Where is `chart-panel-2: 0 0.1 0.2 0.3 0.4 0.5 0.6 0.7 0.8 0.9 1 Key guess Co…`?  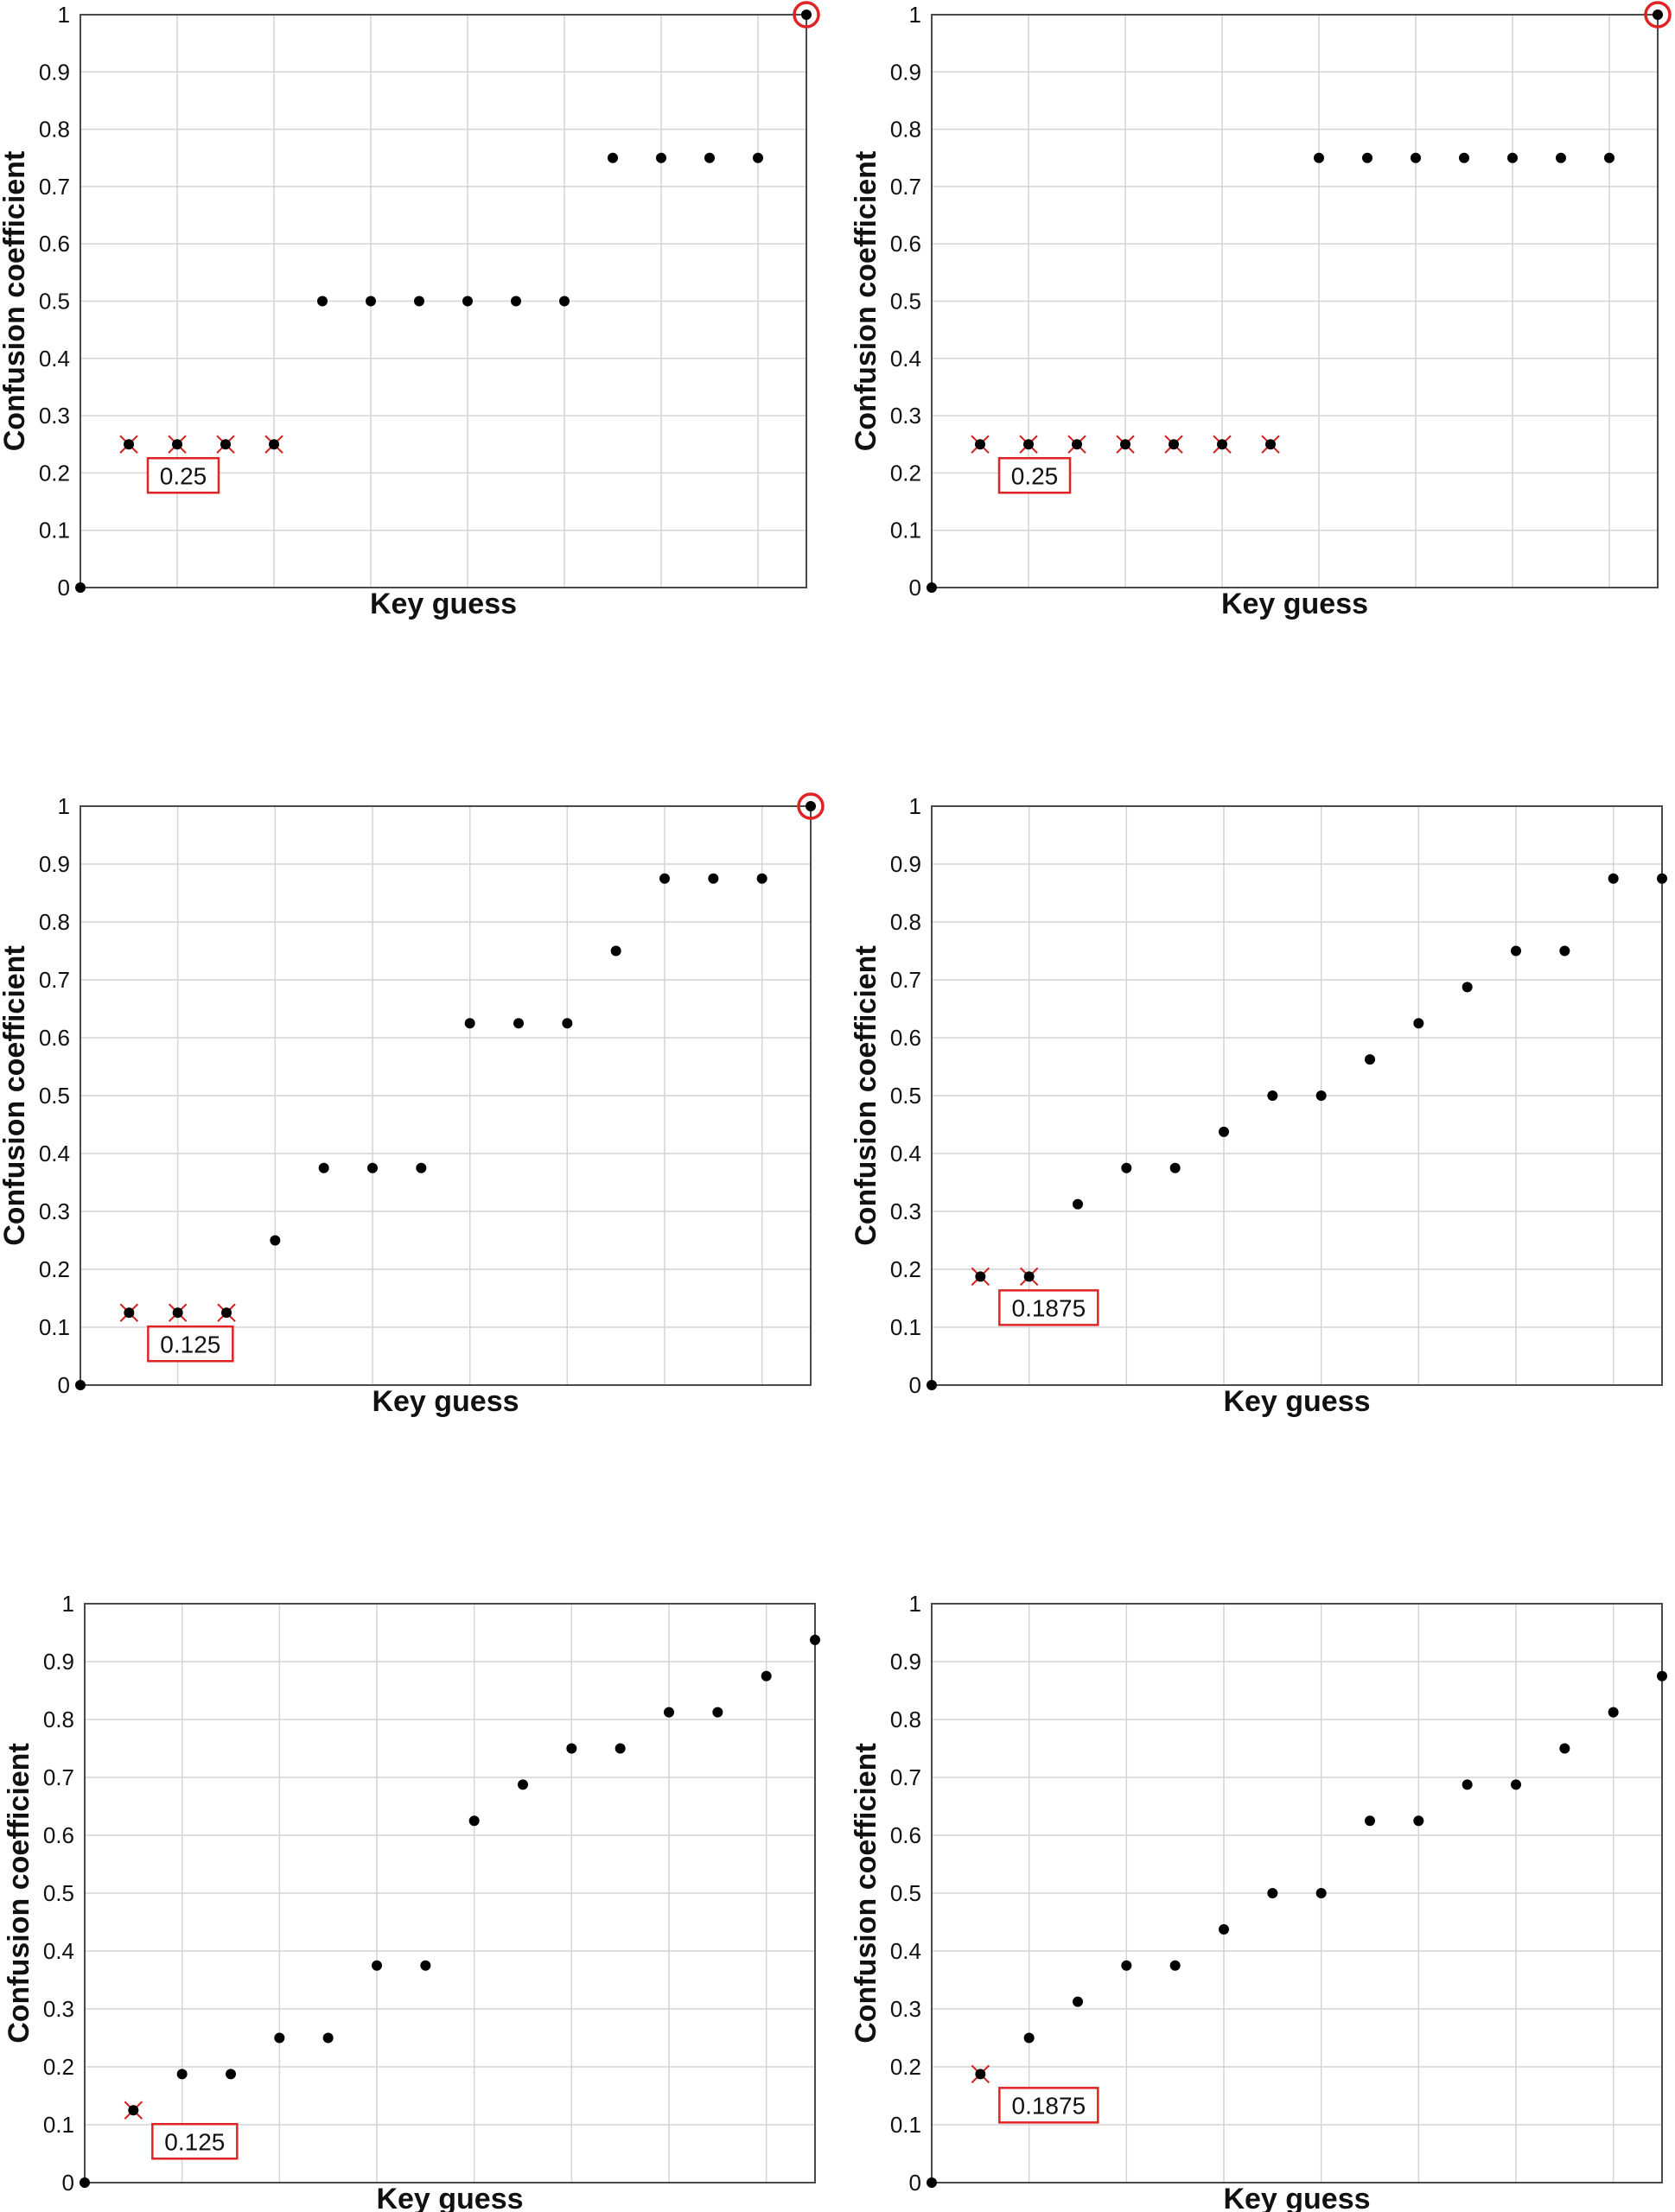 chart-panel-2: 0 0.1 0.2 0.3 0.4 0.5 0.6 0.7 0.8 0.9 1 Key guess Co… is located at coordinates (1261, 310).